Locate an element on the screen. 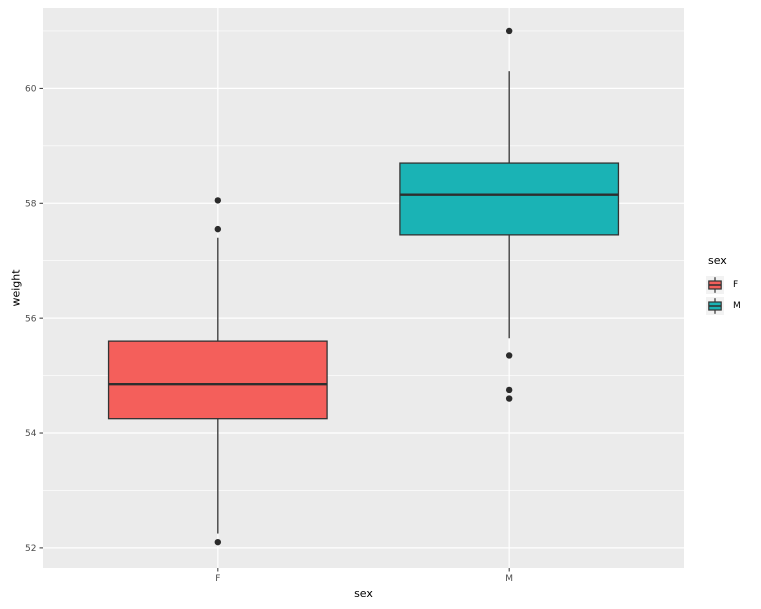 This screenshot has height=609, width=761. legend-label: M is located at coordinates (737, 306).